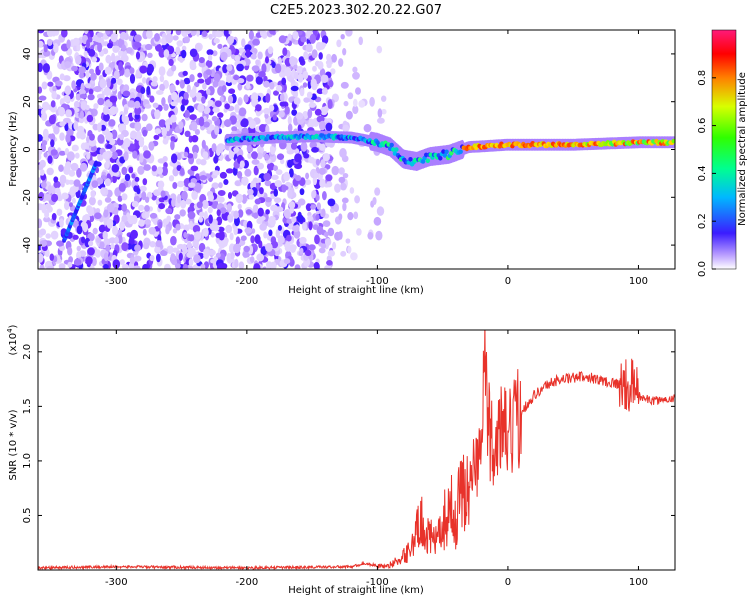 This screenshot has height=600, width=750. Describe the element at coordinates (13, 149) in the screenshot. I see `spectrogram-y-label: Frequency (Hz)` at that location.